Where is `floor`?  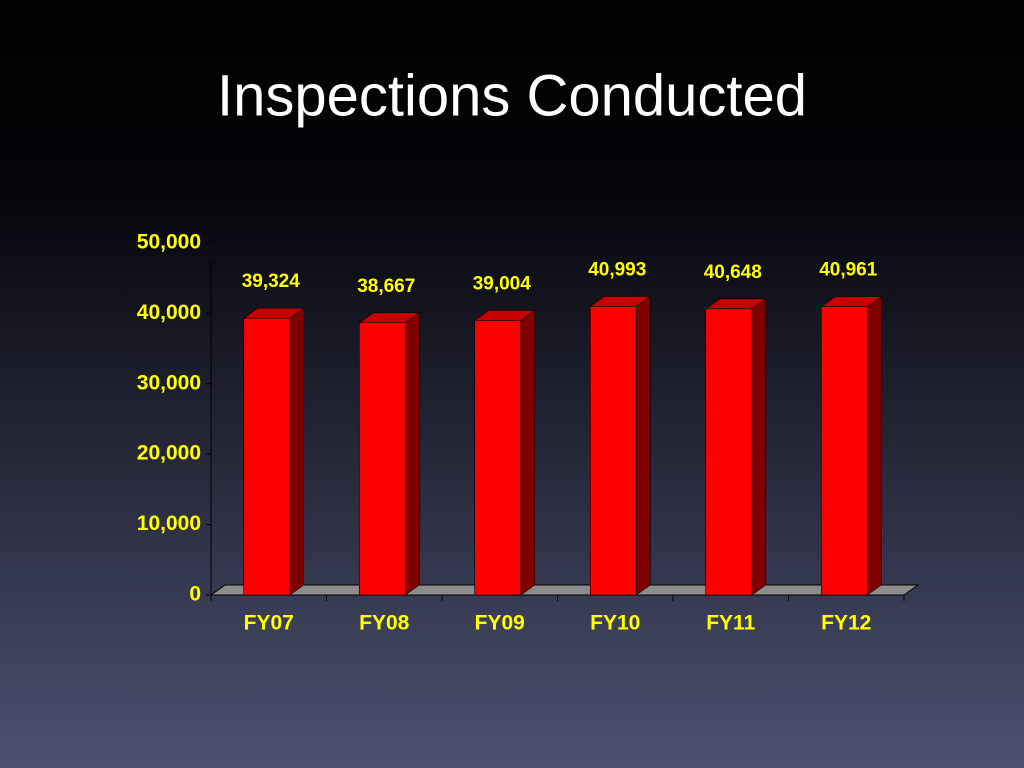 floor is located at coordinates (564, 590).